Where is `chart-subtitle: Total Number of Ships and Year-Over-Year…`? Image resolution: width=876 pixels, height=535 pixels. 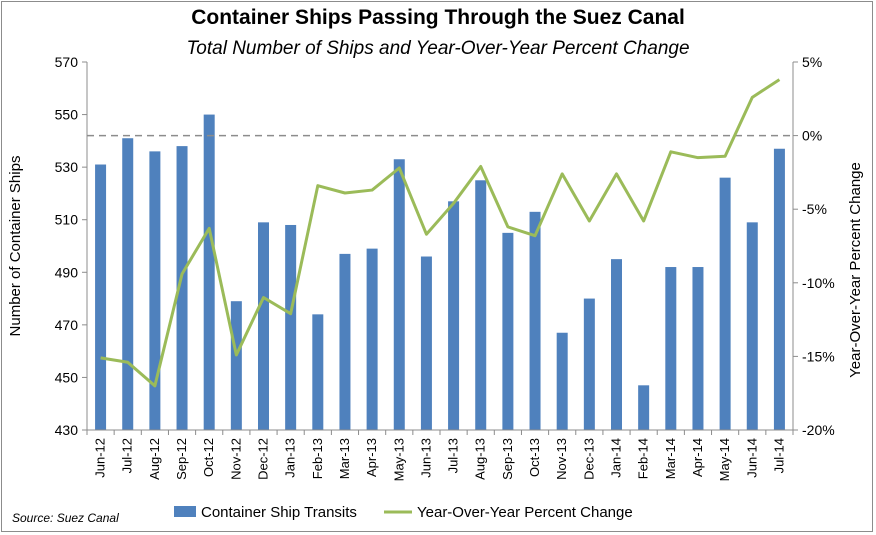
chart-subtitle: Total Number of Ships and Year-Over-Year… is located at coordinates (438, 48).